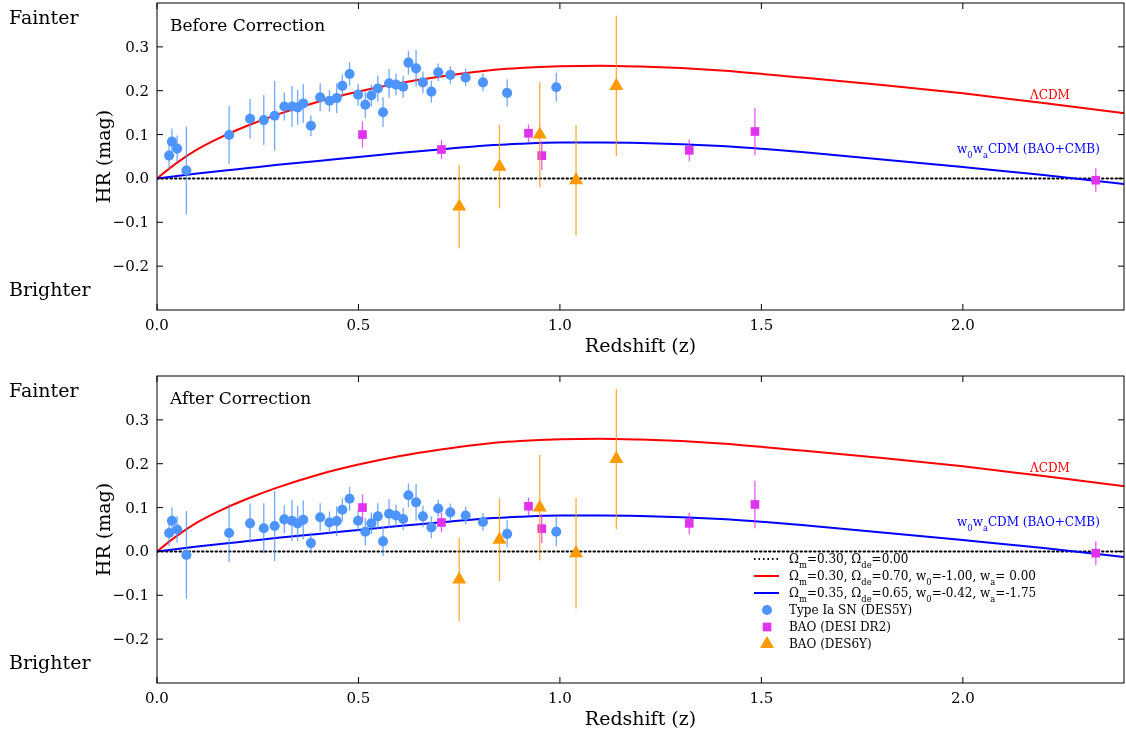  I want to click on text: Ω$_{m}$=0.30, Ω$_{de}$=0.70, w$_{0}$=-1.00, w$_{a}$= 0.00, so click(912, 578).